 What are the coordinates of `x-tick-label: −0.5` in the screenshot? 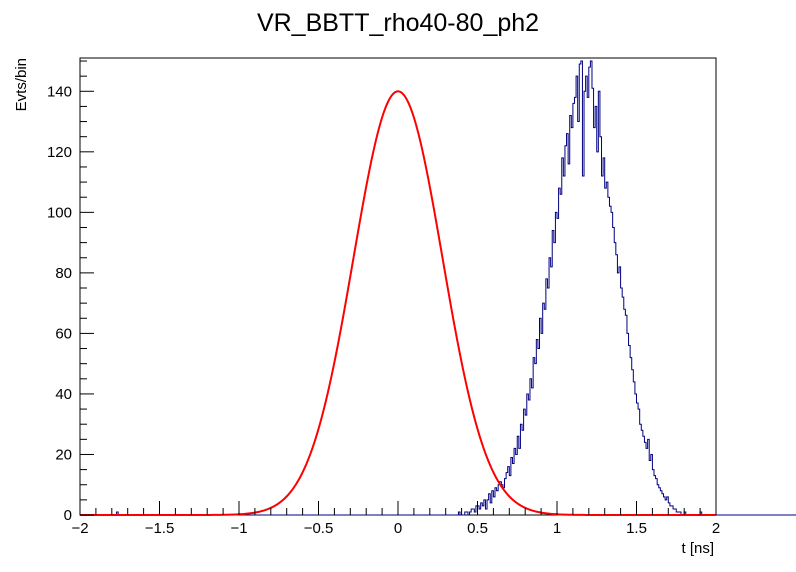 It's located at (319, 528).